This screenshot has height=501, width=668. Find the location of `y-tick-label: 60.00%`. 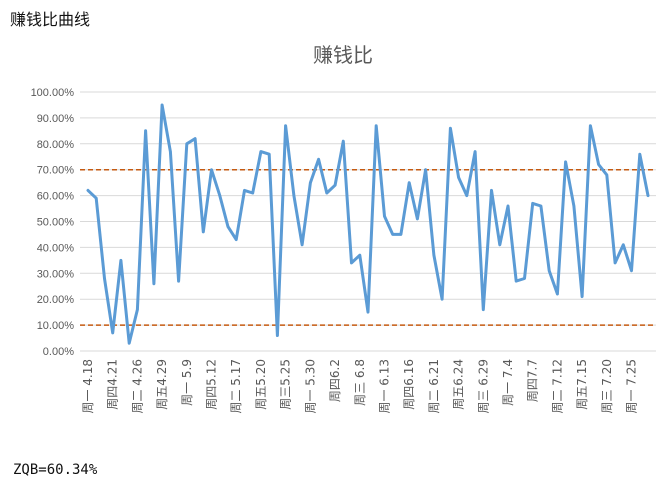

y-tick-label: 60.00% is located at coordinates (56, 197).